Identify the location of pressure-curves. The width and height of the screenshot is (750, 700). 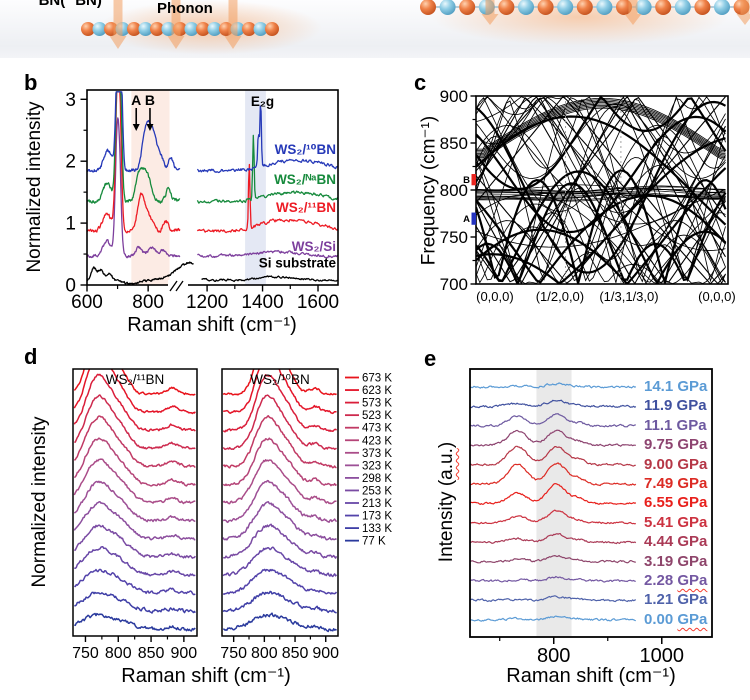
(553, 502).